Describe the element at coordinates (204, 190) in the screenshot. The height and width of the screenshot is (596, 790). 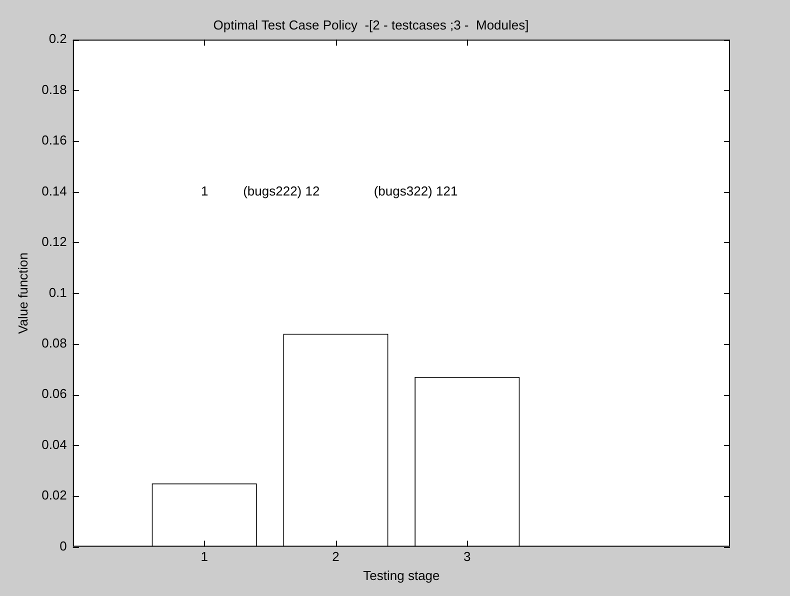
I see `annotation: 1` at that location.